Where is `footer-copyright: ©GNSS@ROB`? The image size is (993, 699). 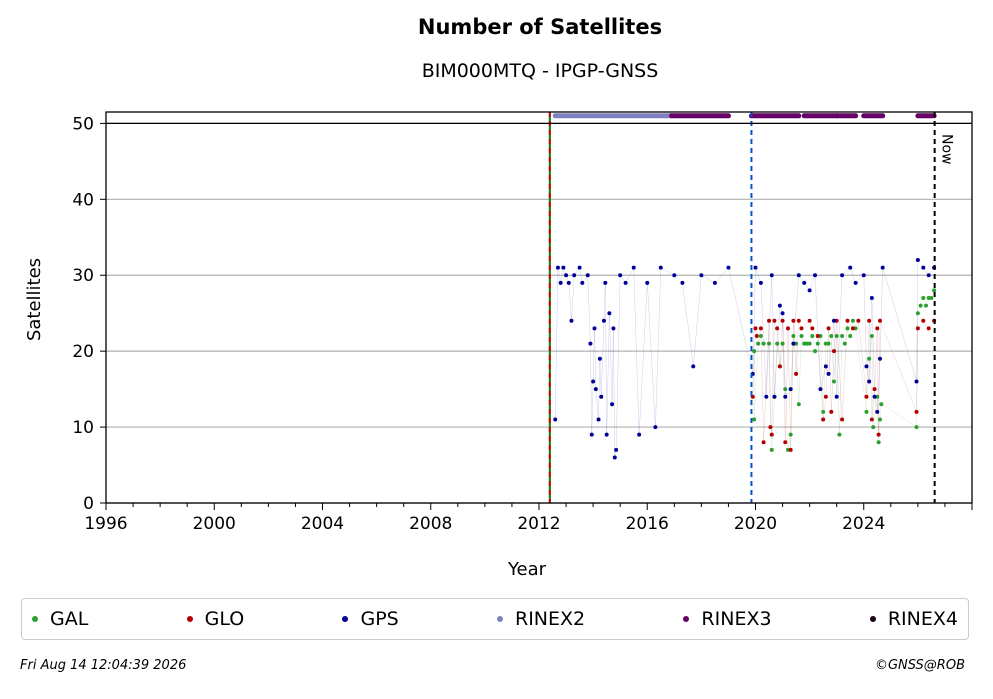 footer-copyright: ©GNSS@ROB is located at coordinates (919, 665).